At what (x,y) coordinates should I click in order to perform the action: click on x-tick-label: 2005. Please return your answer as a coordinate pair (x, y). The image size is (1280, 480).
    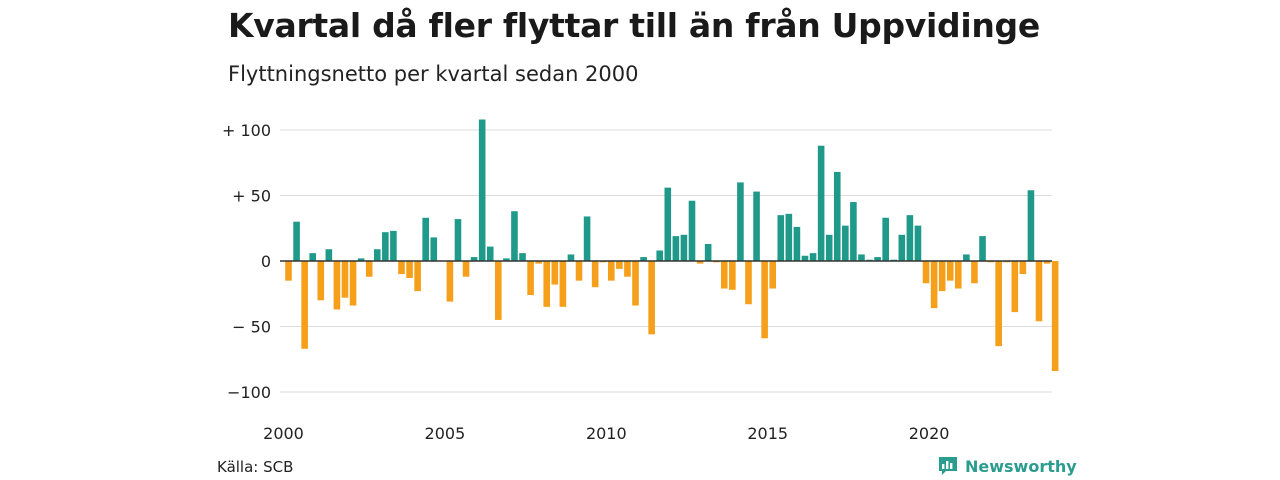
    Looking at the image, I should click on (445, 433).